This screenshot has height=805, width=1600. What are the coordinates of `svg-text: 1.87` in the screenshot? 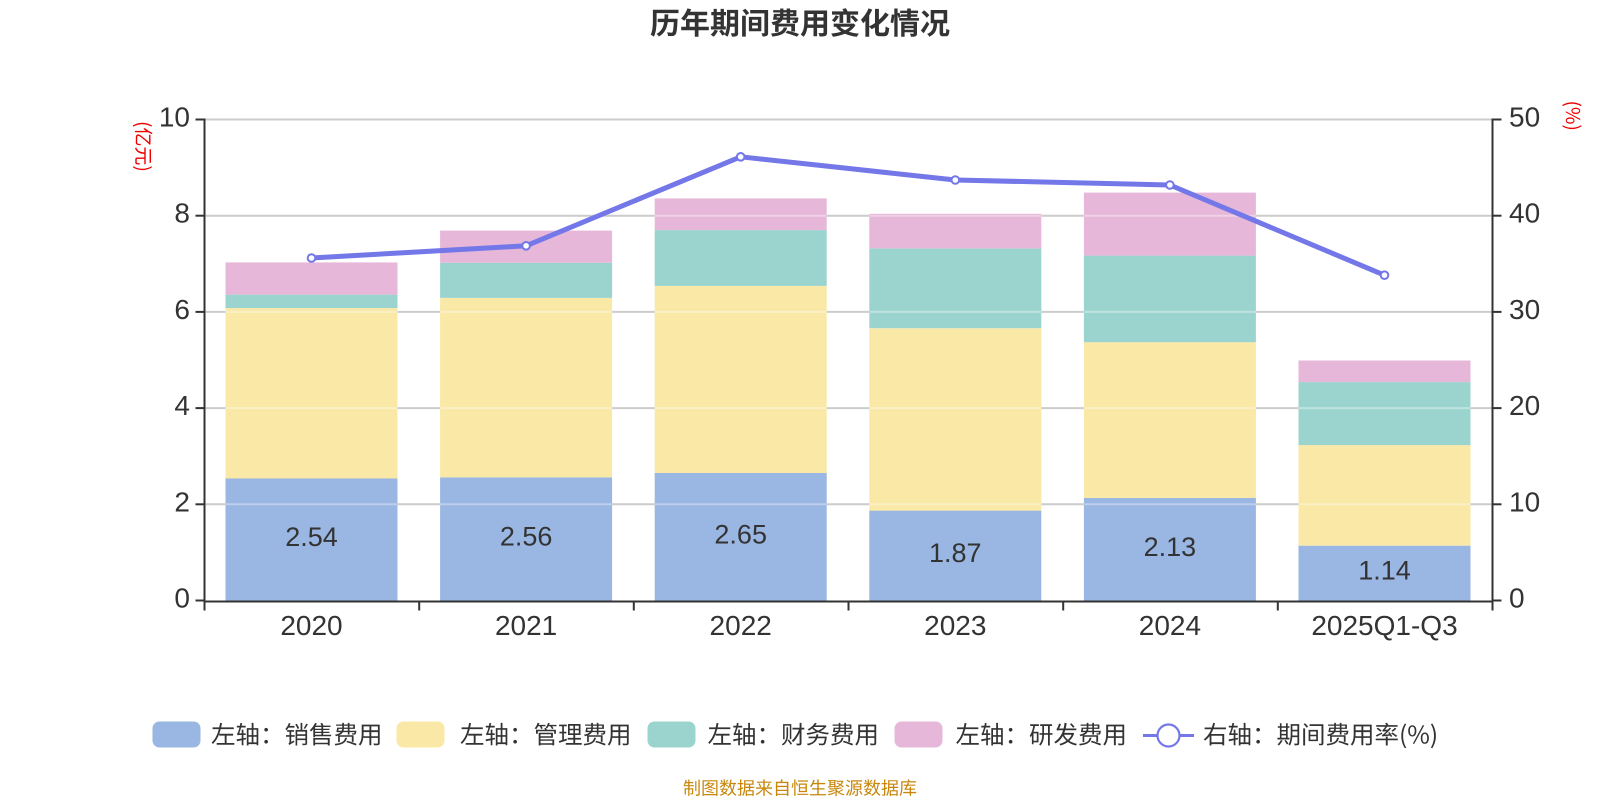 It's located at (955, 553).